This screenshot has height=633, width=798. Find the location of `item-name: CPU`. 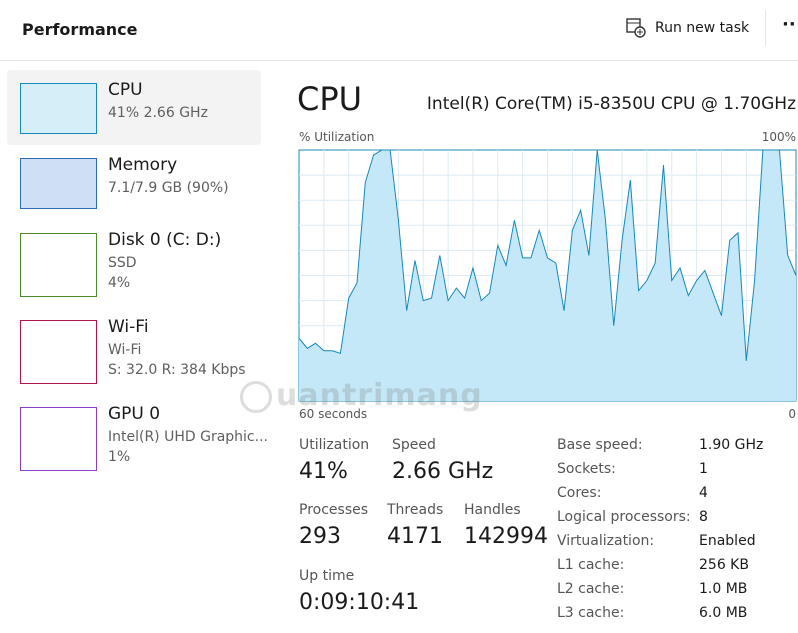

item-name: CPU is located at coordinates (125, 90).